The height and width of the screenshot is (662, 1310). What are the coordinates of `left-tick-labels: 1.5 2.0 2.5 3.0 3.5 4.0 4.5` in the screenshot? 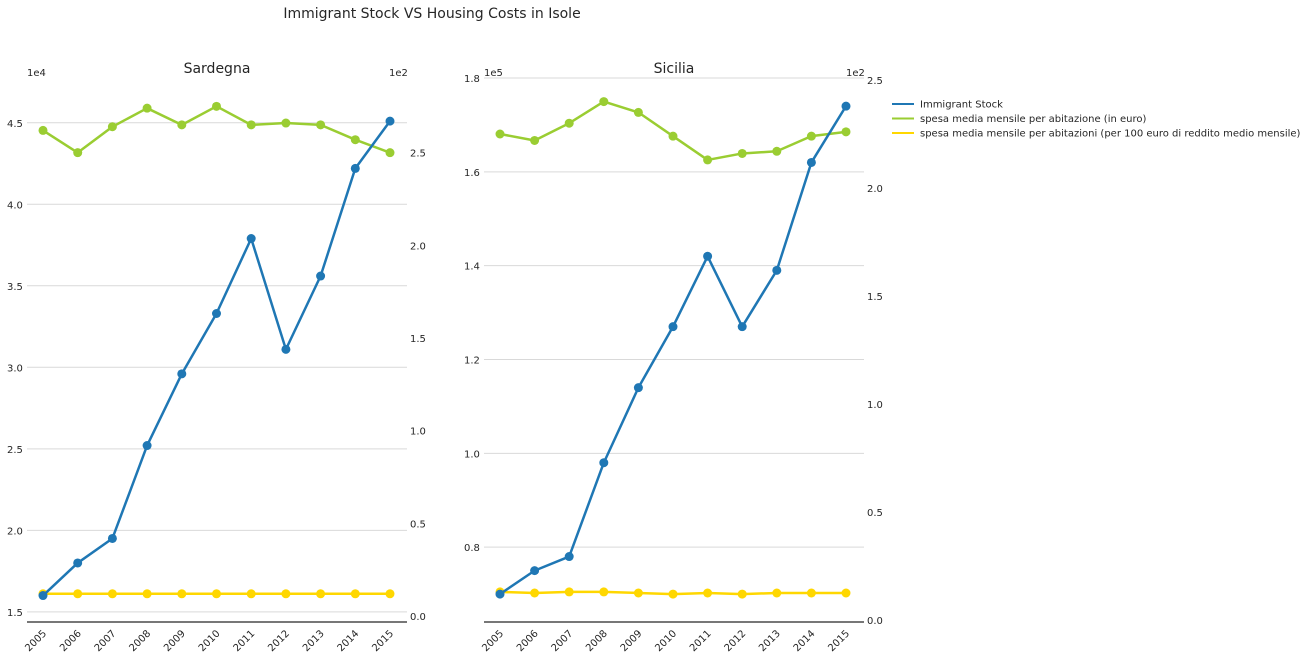 It's located at (15, 369).